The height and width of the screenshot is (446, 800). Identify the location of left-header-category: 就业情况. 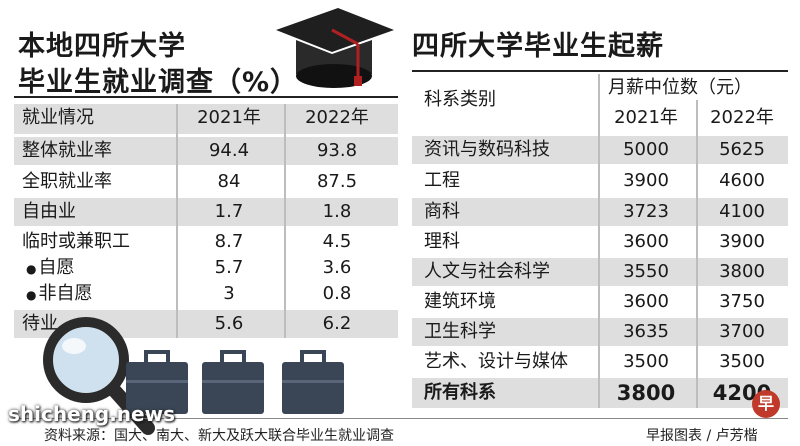
(58, 117).